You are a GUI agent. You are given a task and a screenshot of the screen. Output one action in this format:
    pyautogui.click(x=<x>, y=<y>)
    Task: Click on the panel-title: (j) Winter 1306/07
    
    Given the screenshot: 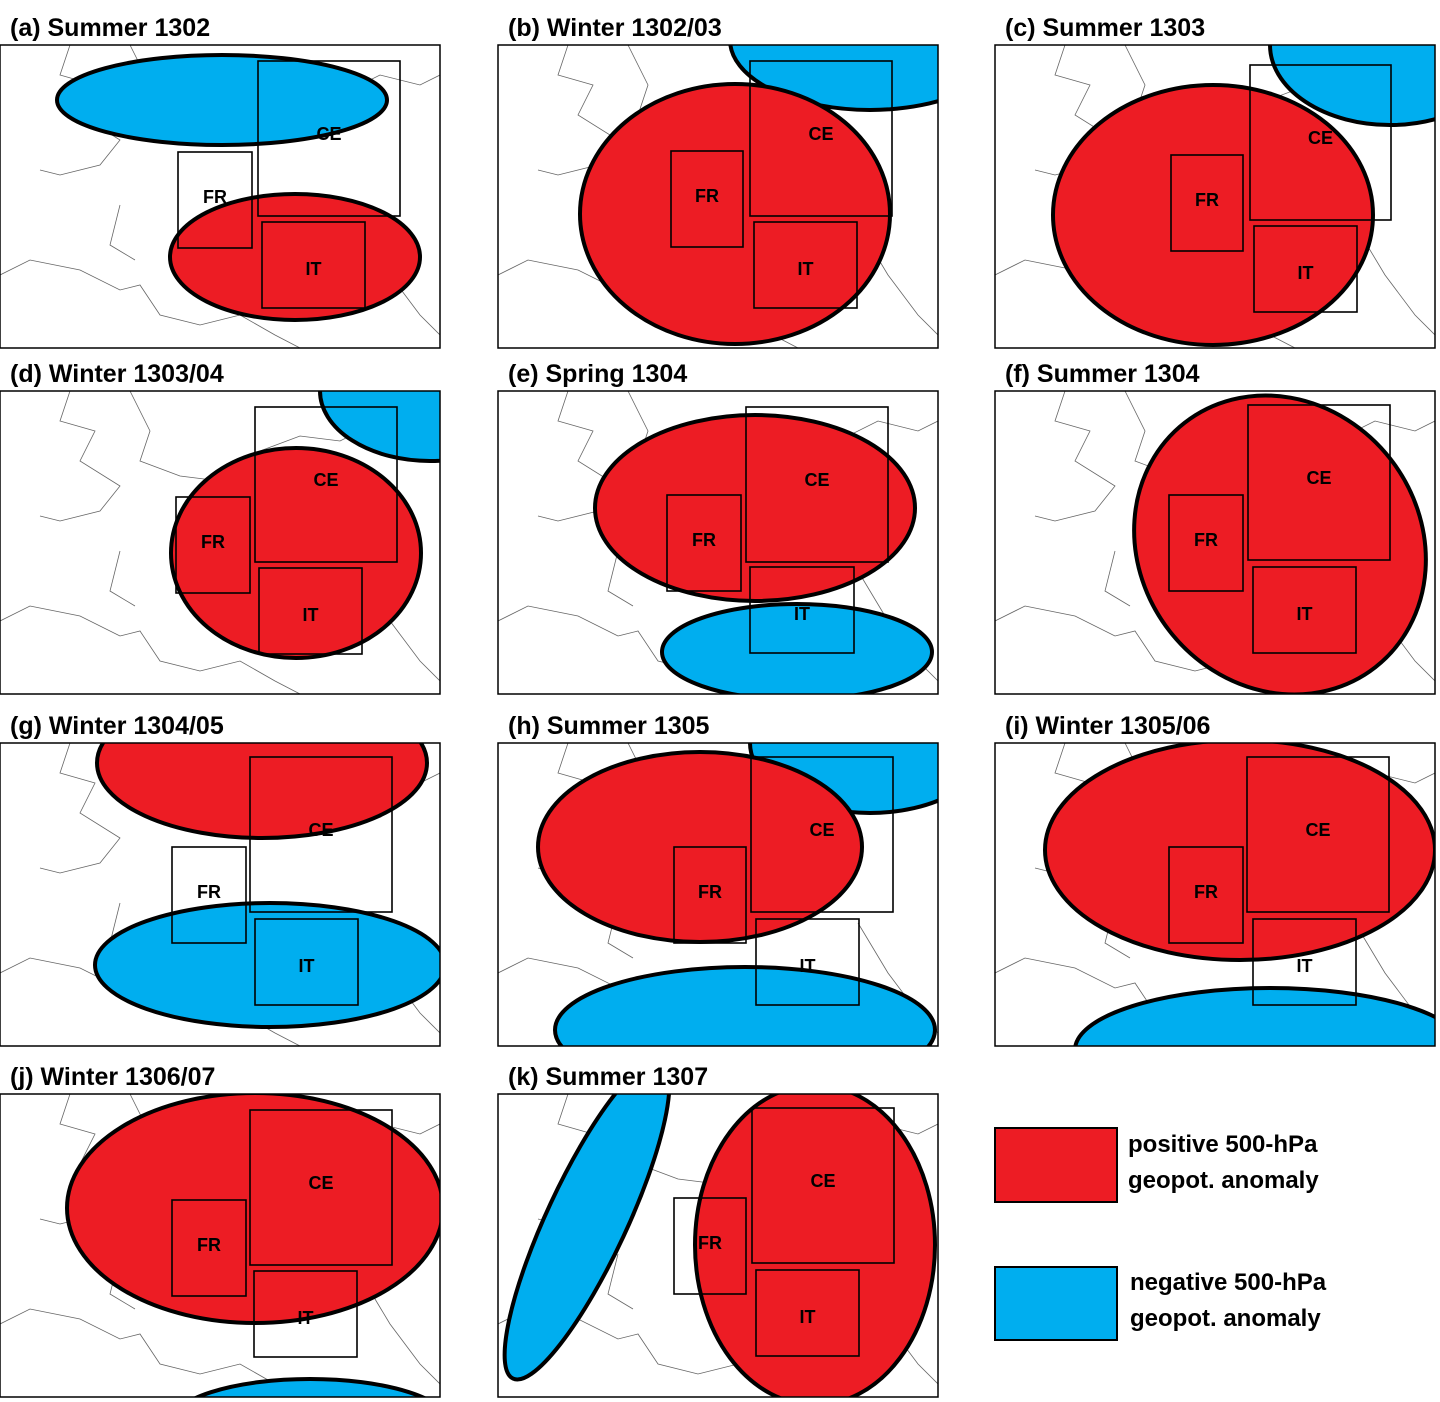 What is the action you would take?
    pyautogui.click(x=112, y=1077)
    